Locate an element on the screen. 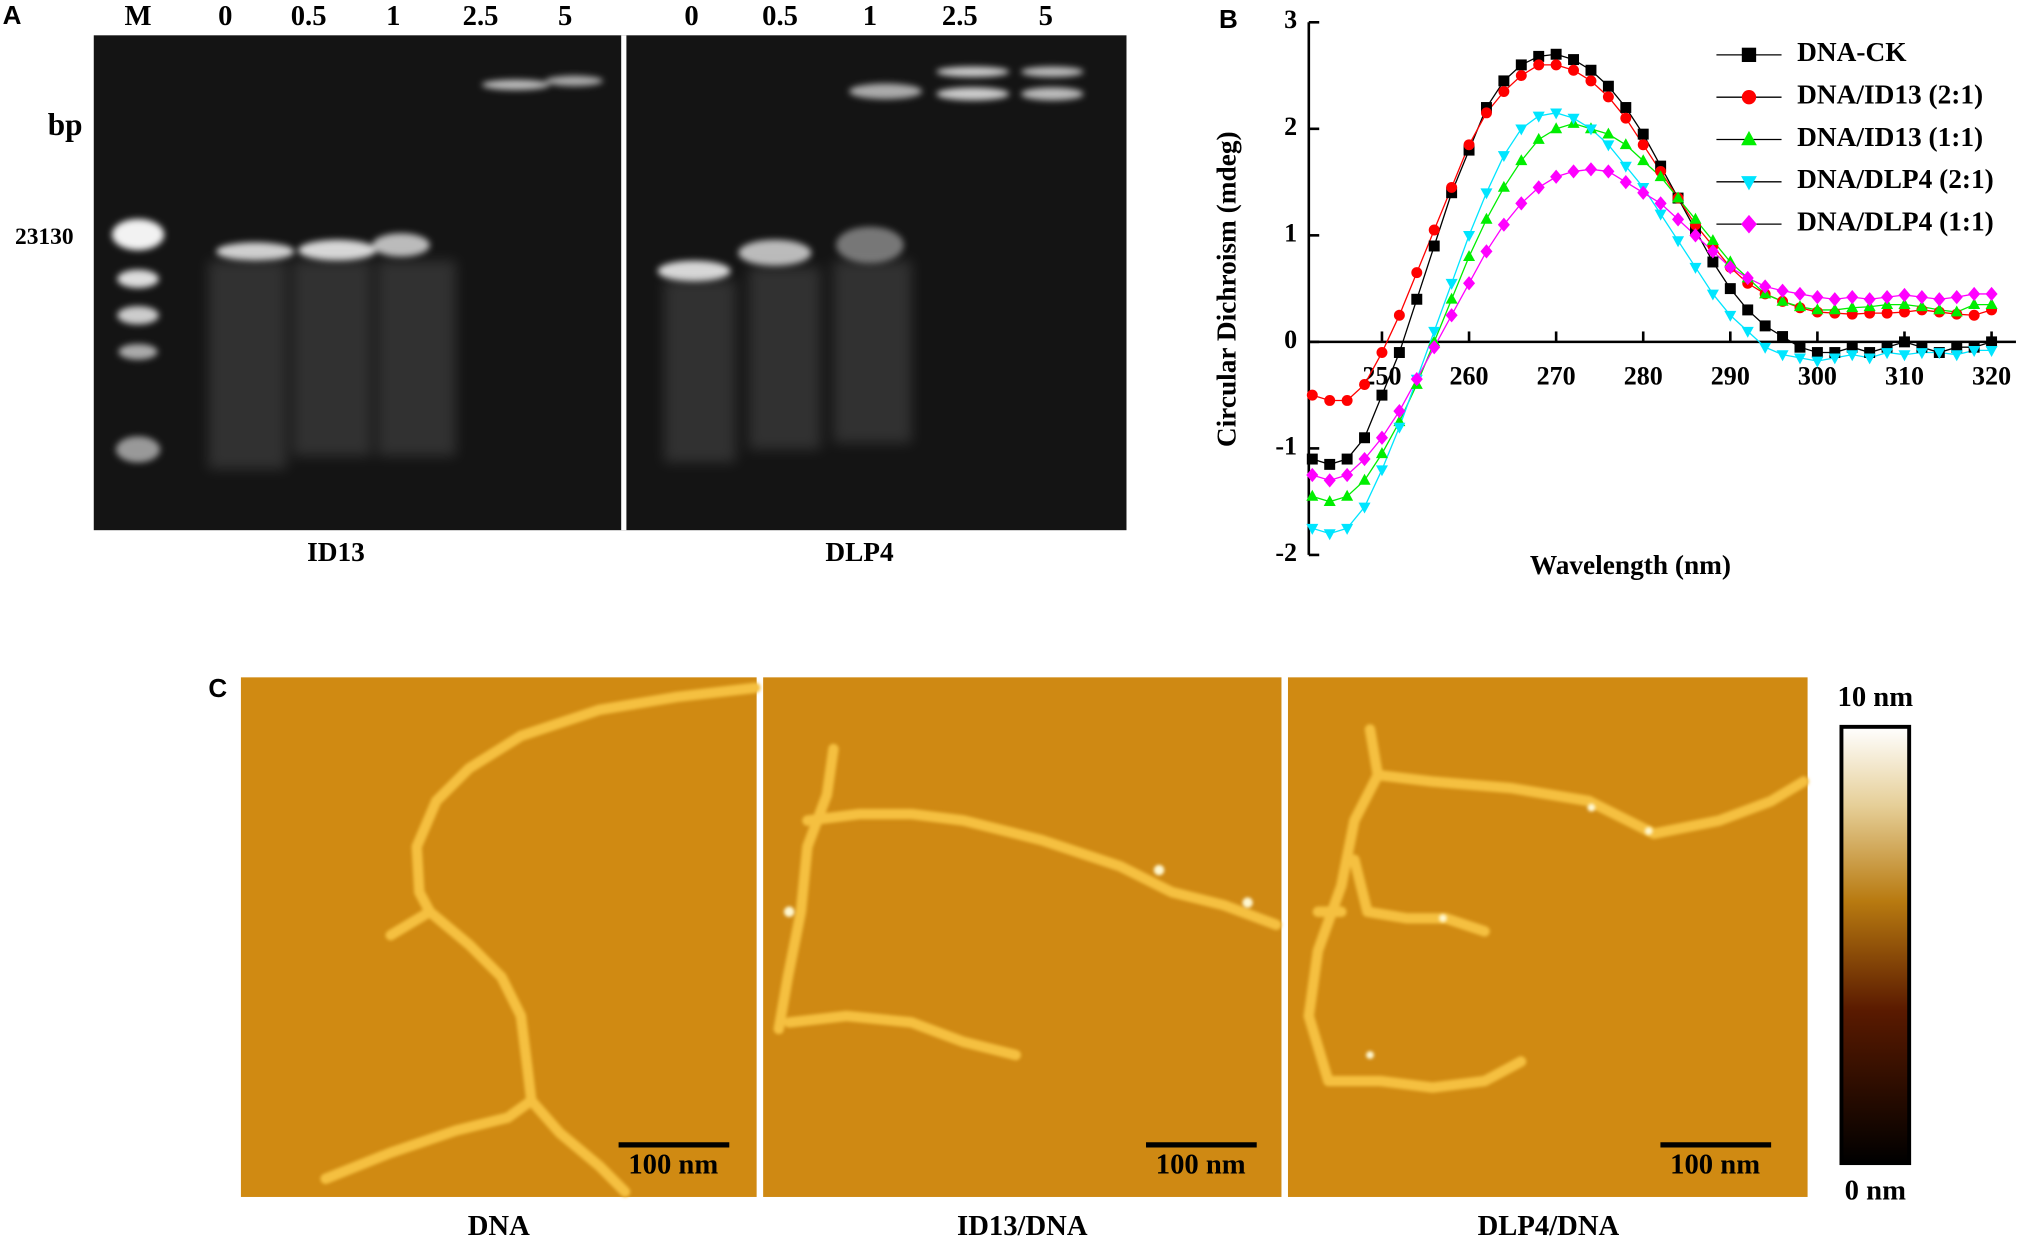 This screenshot has height=1244, width=2042. y-tick-label: 1 is located at coordinates (1290, 232).